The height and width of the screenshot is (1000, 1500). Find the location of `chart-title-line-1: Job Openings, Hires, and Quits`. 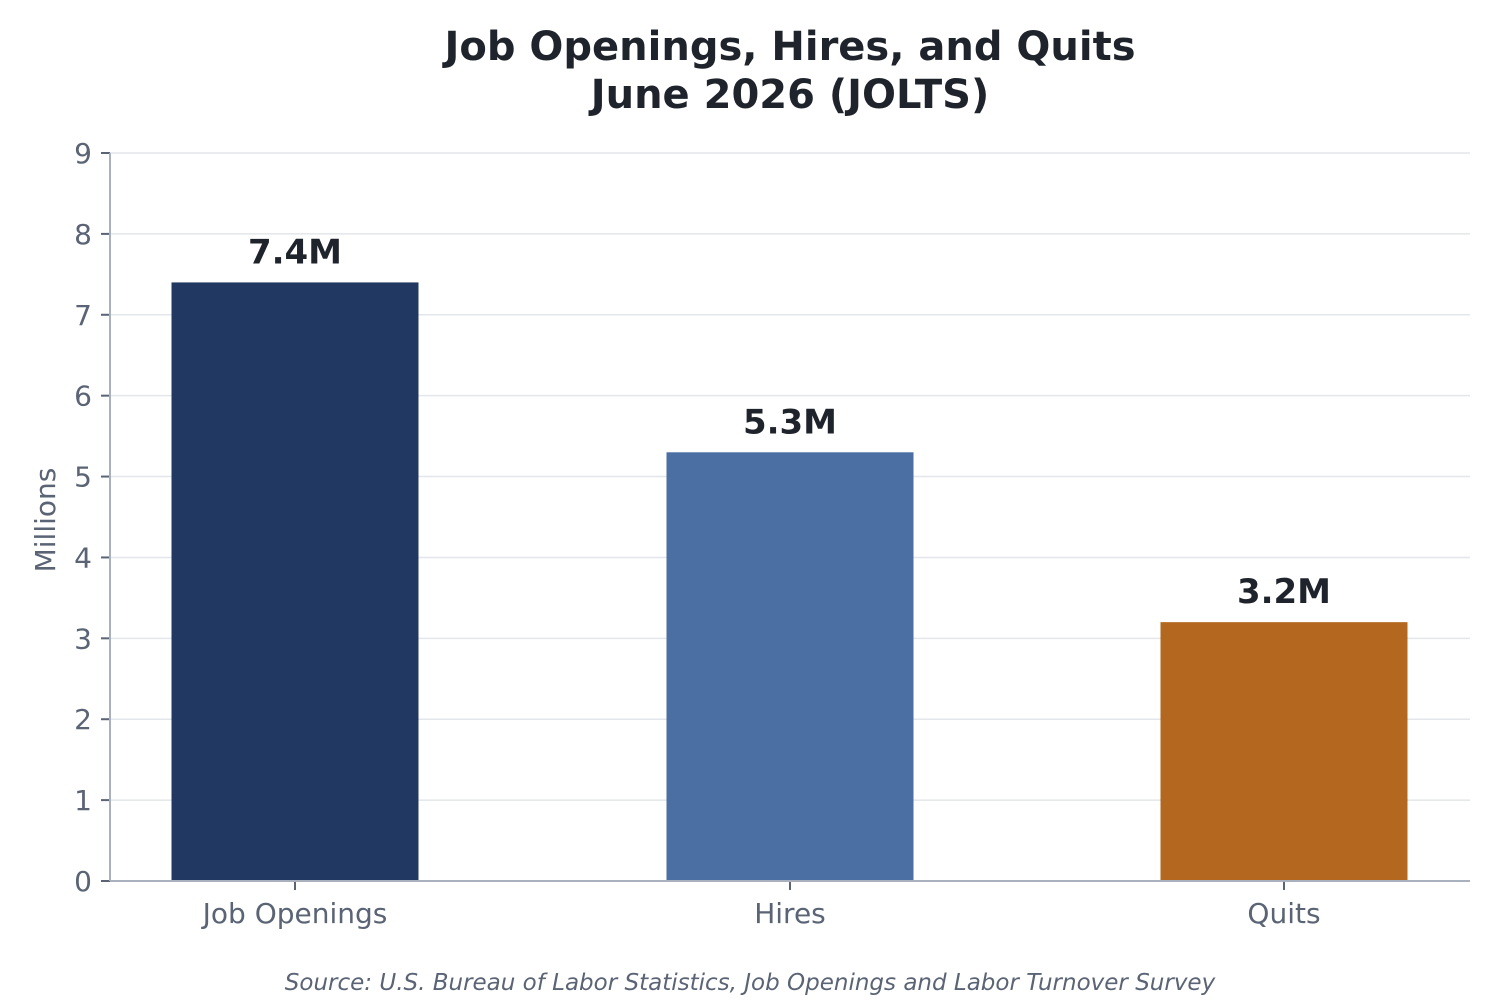

chart-title-line-1: Job Openings, Hires, and Quits is located at coordinates (788, 47).